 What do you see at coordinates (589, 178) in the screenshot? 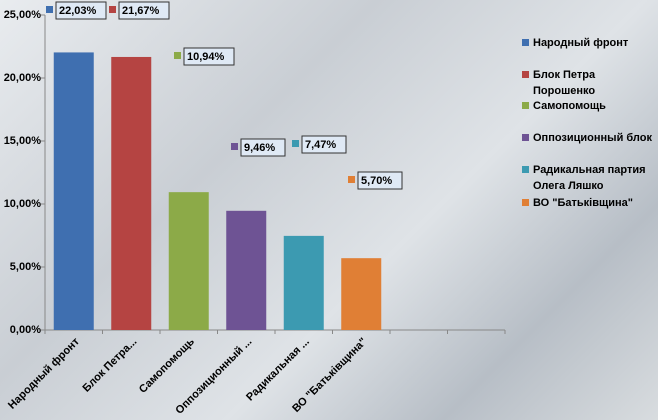
I see `legend-label: Радикальная партия Олега Ляшко` at bounding box center [589, 178].